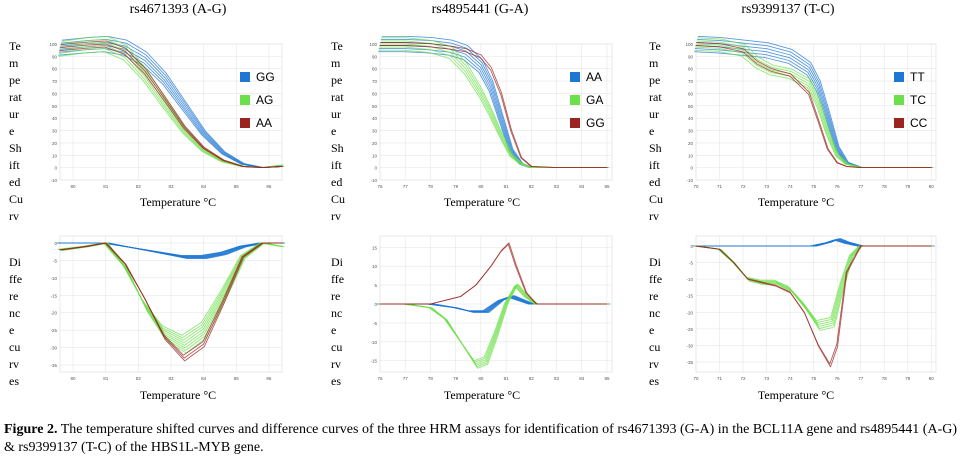 The height and width of the screenshot is (462, 961). Describe the element at coordinates (375, 285) in the screenshot. I see `y-tick-label: 5` at that location.